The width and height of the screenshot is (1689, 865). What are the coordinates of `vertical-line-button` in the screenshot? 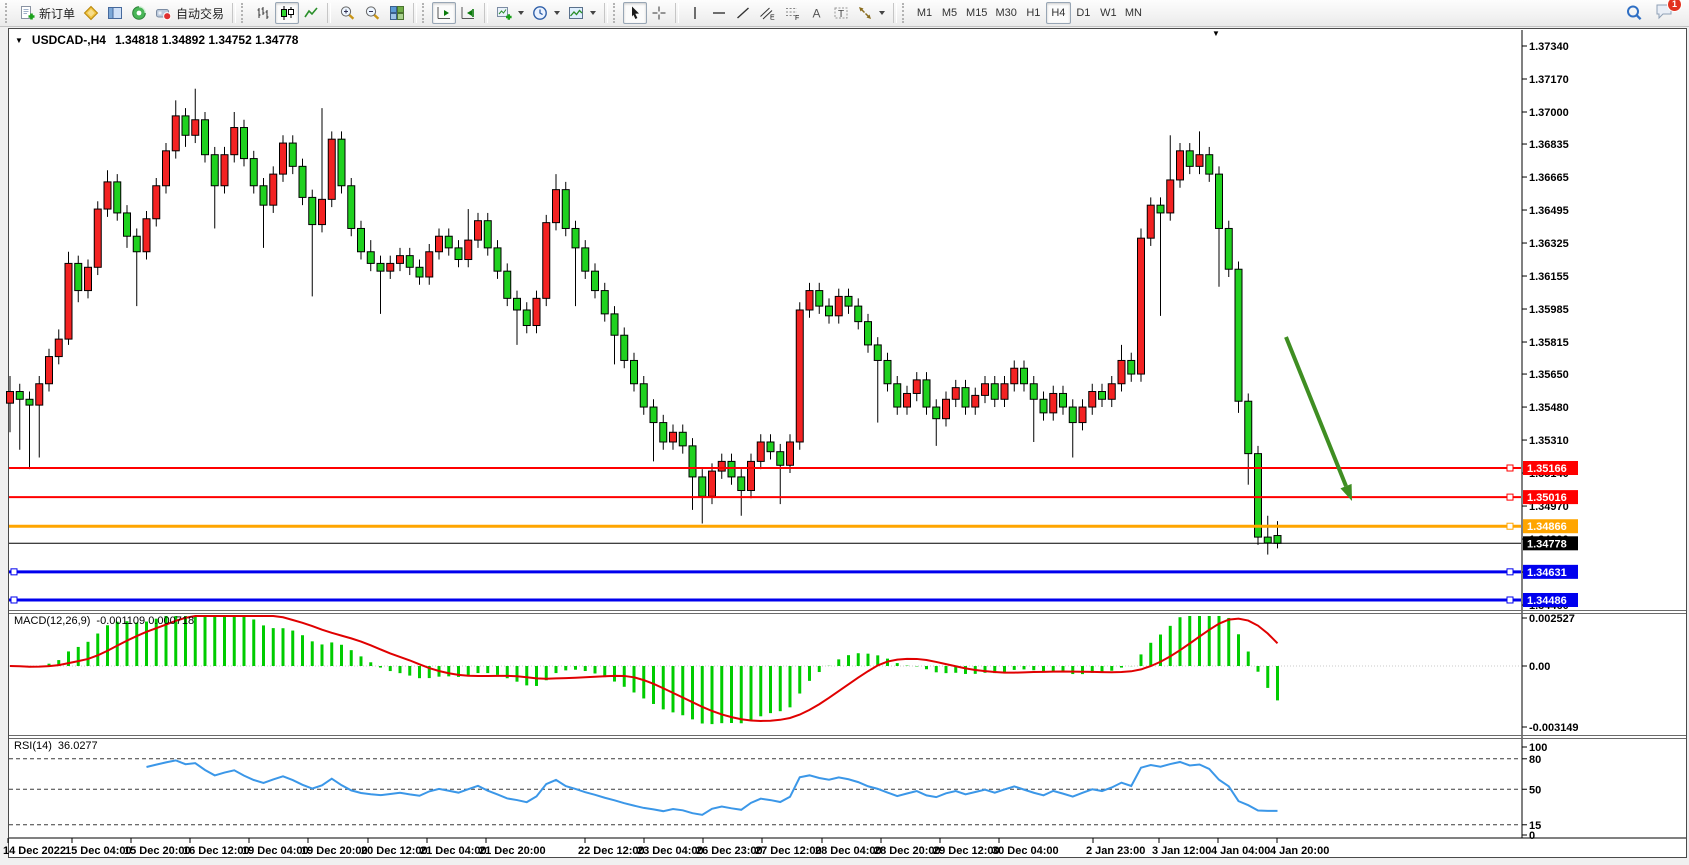 It's located at (695, 13).